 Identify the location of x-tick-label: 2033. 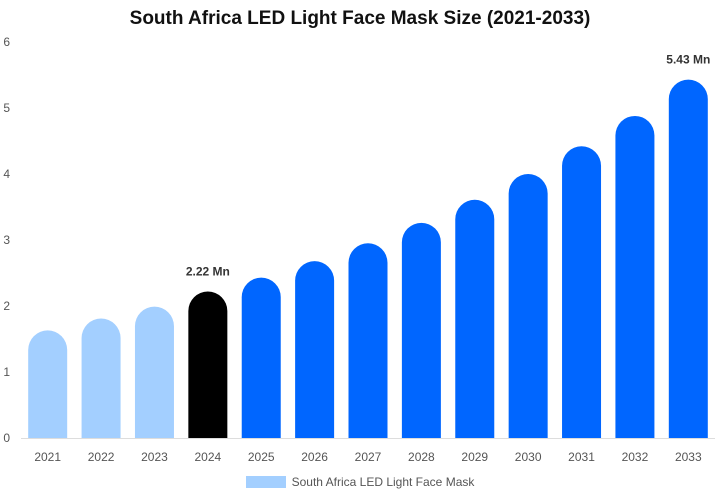
(688, 457).